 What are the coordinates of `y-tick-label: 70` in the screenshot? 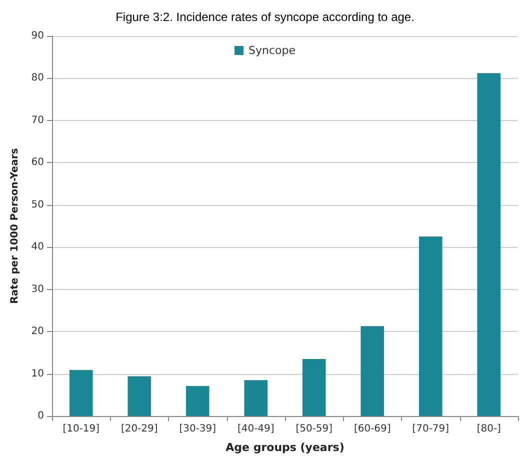 It's located at (37, 120).